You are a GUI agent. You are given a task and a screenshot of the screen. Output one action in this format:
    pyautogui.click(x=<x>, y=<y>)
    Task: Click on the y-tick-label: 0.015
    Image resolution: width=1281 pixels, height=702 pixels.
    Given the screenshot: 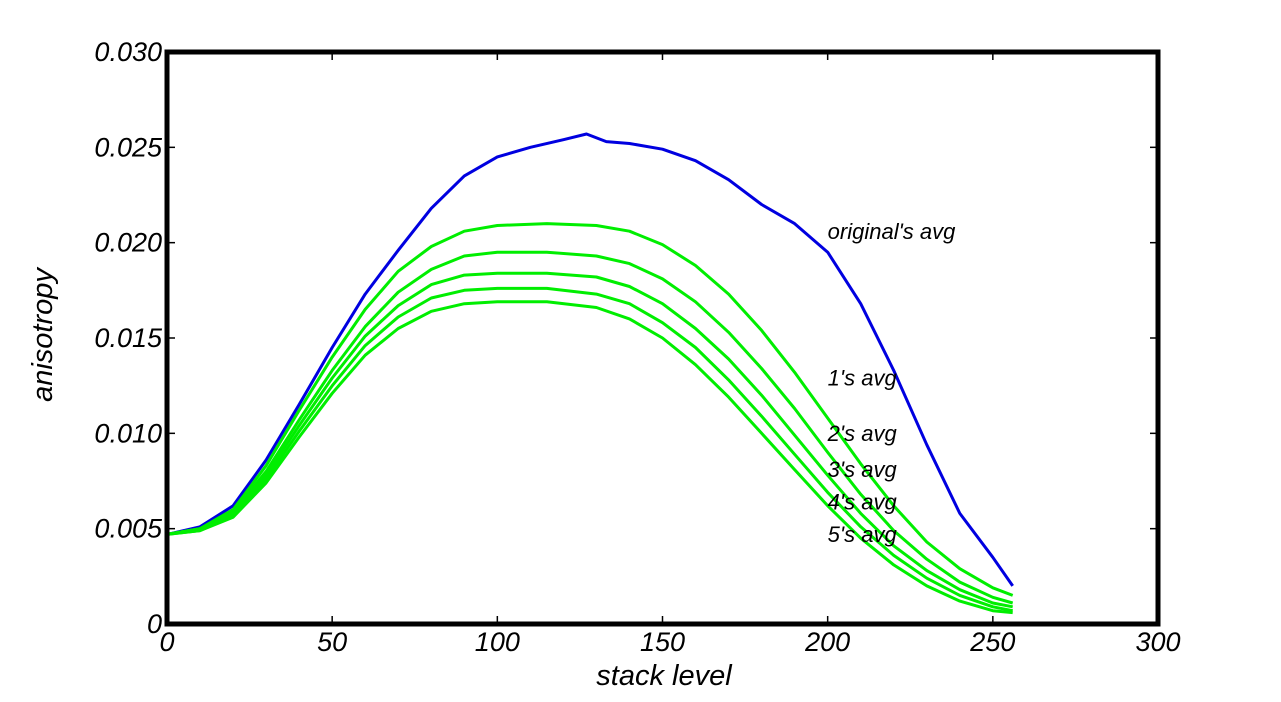 What is the action you would take?
    pyautogui.click(x=128, y=338)
    